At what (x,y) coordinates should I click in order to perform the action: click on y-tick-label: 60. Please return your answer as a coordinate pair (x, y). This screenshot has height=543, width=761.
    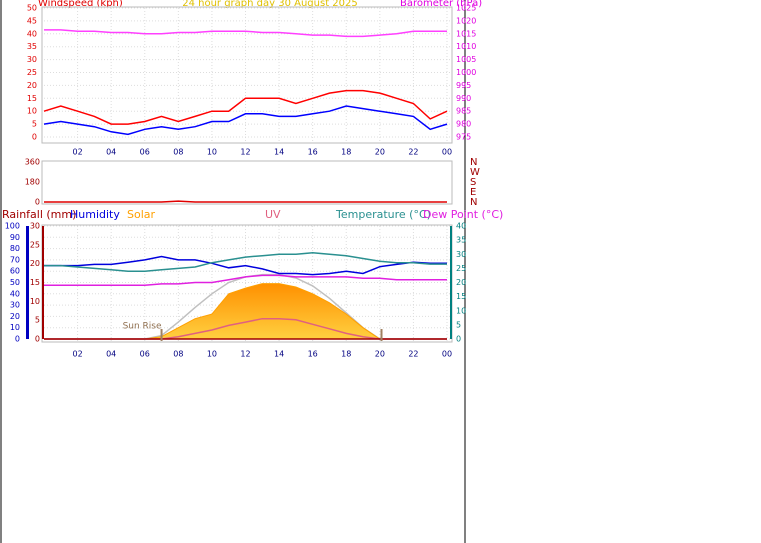
    Looking at the image, I should click on (15, 271).